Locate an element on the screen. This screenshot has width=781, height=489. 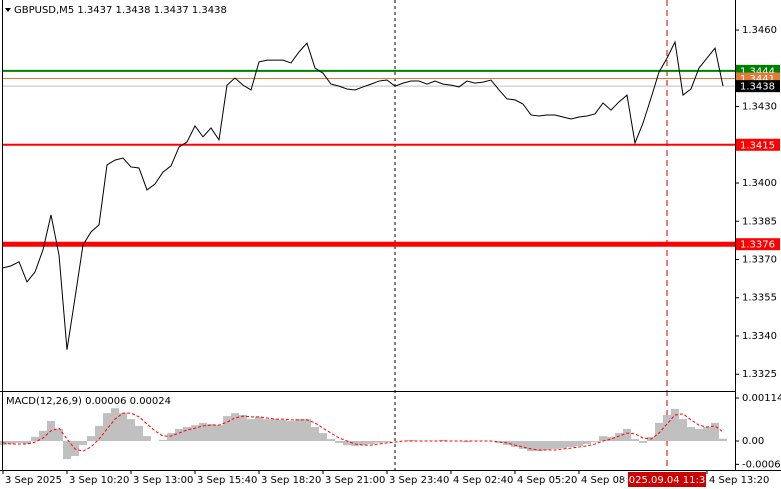
menu-arrow is located at coordinates (8, 10).